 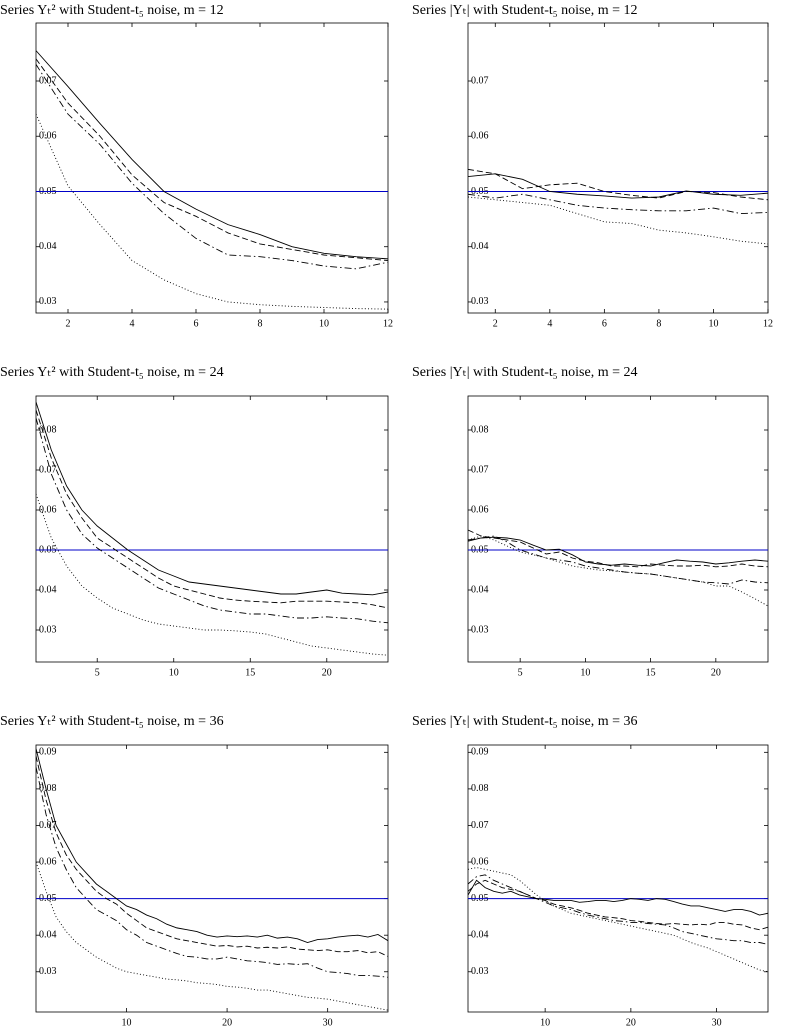 I want to click on chart-title: Series Yₜ² with Student-t₅ noise, m = 12, so click(x=112, y=10).